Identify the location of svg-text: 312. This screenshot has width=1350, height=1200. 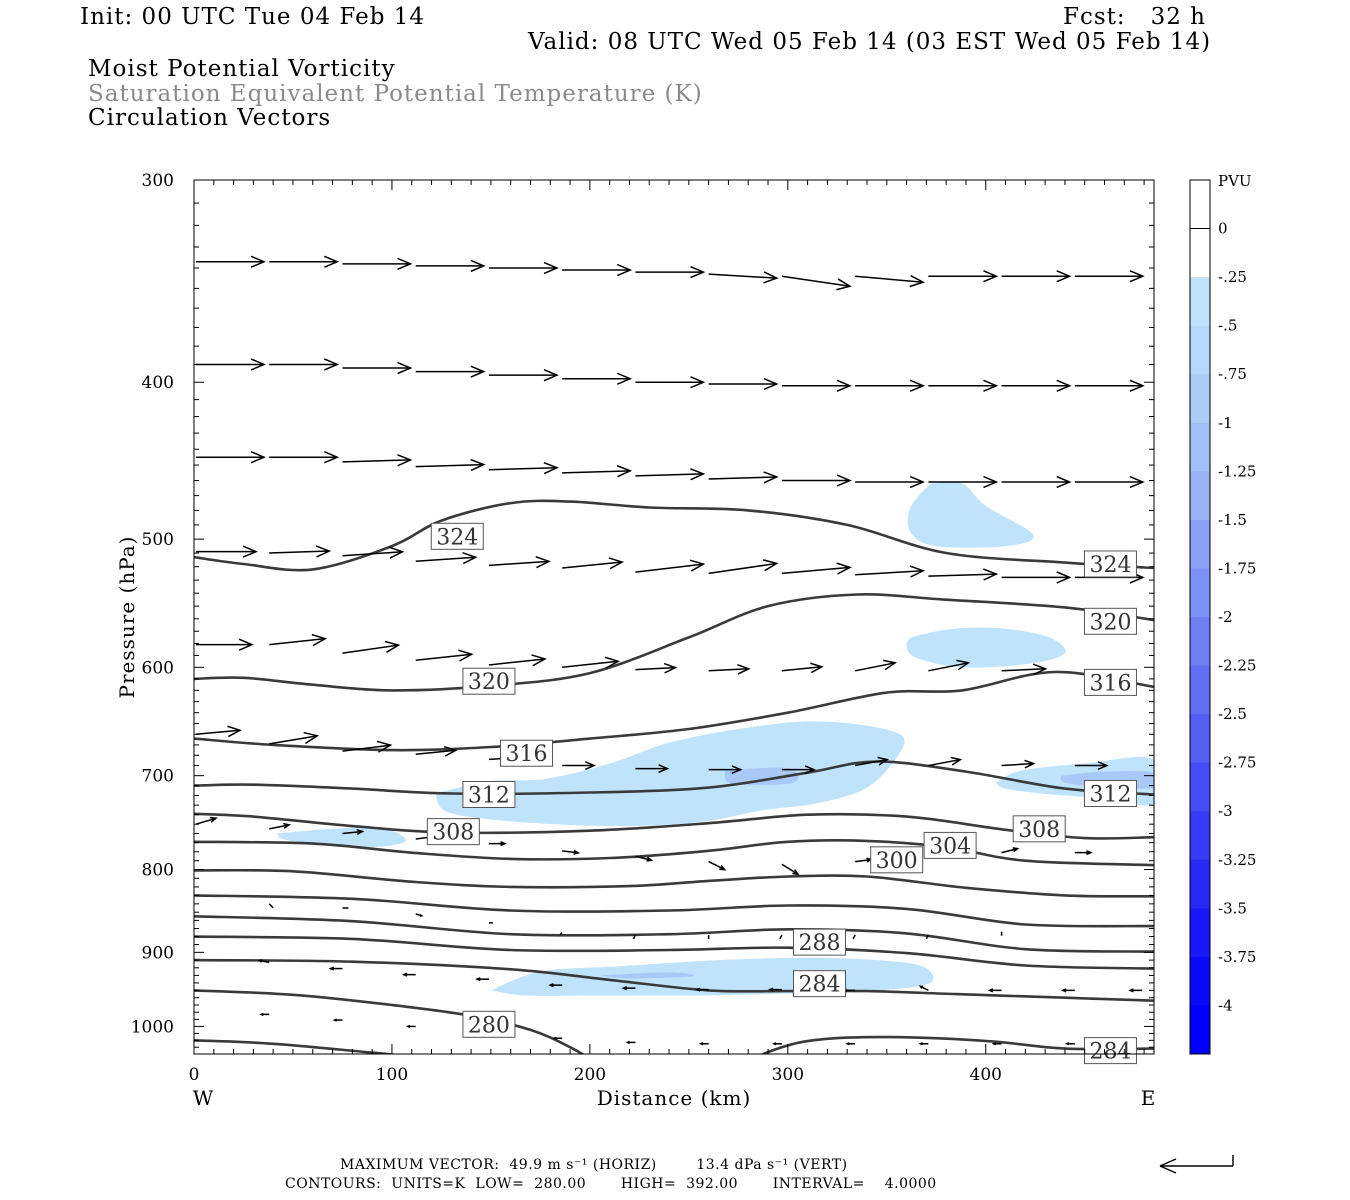
(489, 796).